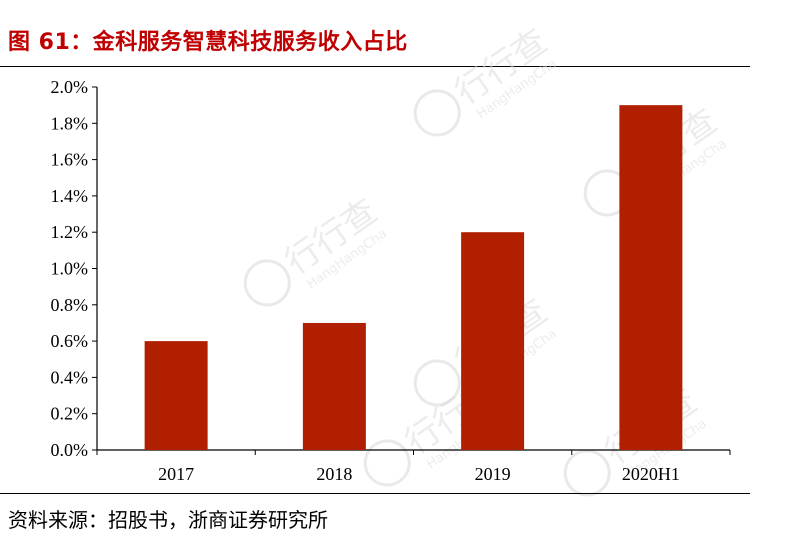 The image size is (788, 546). What do you see at coordinates (334, 474) in the screenshot?
I see `x-tick-label: 2018` at bounding box center [334, 474].